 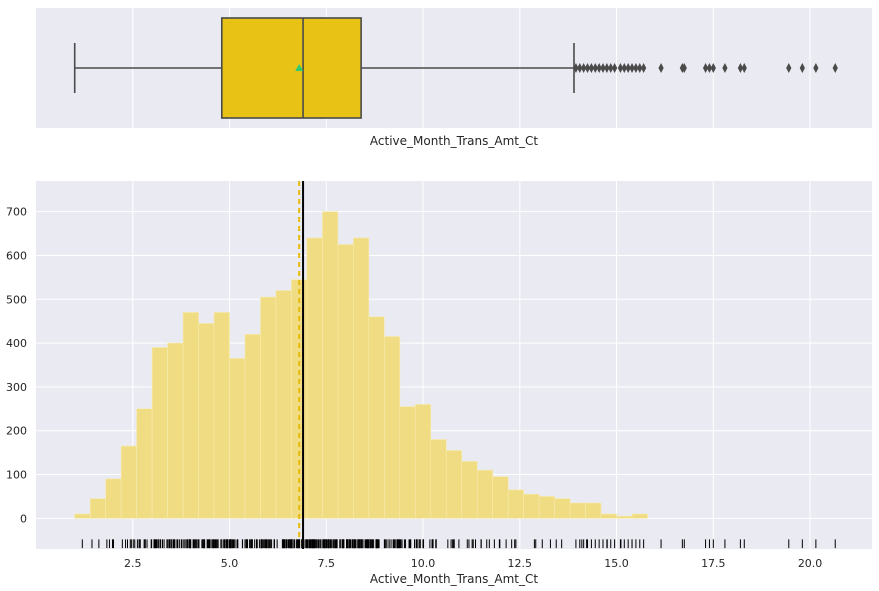 What do you see at coordinates (327, 563) in the screenshot?
I see `histogram-x-tick-label: 7.5` at bounding box center [327, 563].